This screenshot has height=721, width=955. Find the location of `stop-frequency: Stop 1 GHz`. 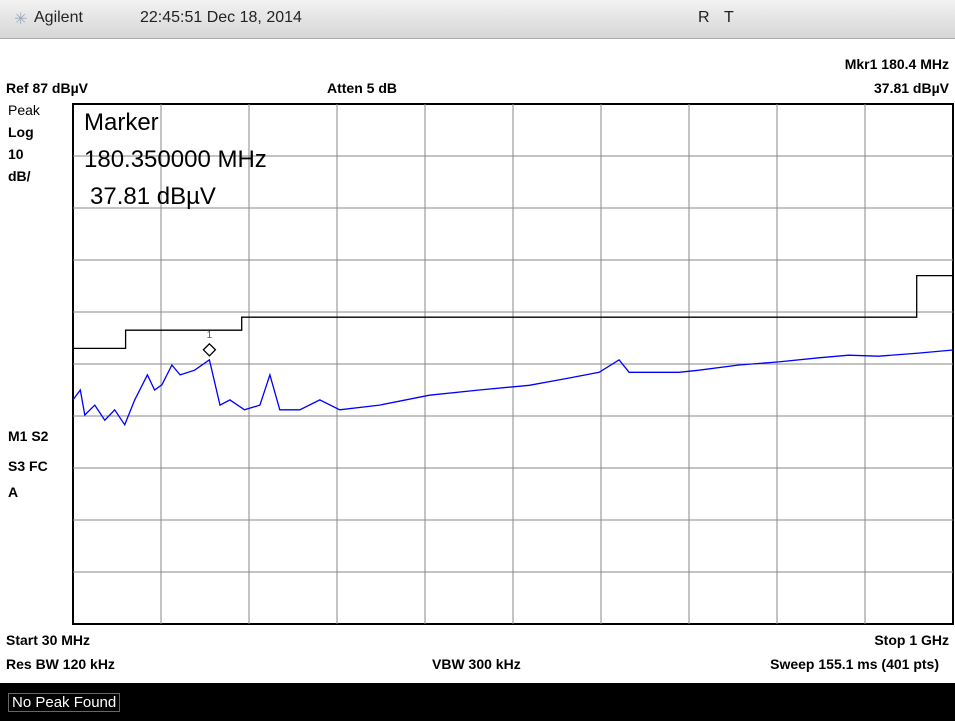

stop-frequency: Stop 1 GHz is located at coordinates (911, 640).